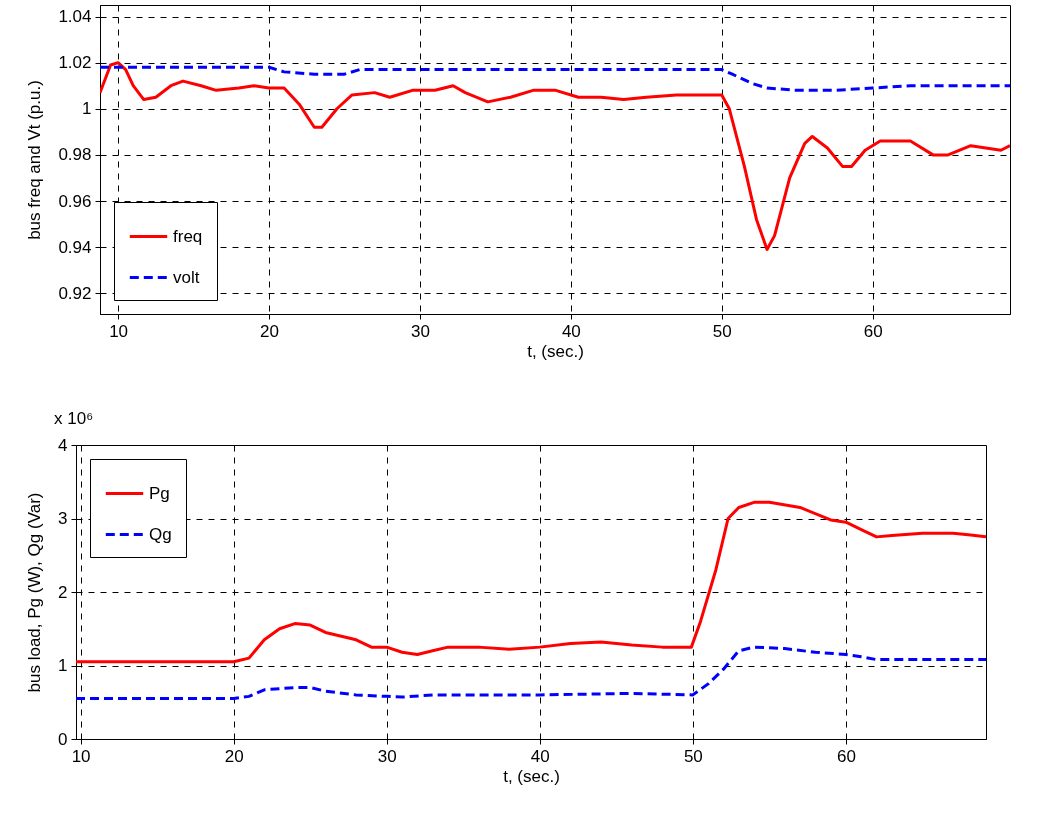 Image resolution: width=1047 pixels, height=813 pixels. What do you see at coordinates (35, 160) in the screenshot?
I see `y-axis-title: bus freq and Vt (p.u.)` at bounding box center [35, 160].